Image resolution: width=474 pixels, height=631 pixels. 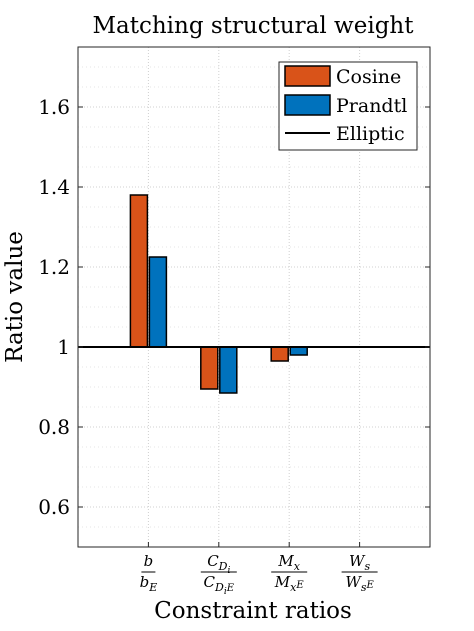 I want to click on x-axis-label: Constraint ratios, so click(x=253, y=611).